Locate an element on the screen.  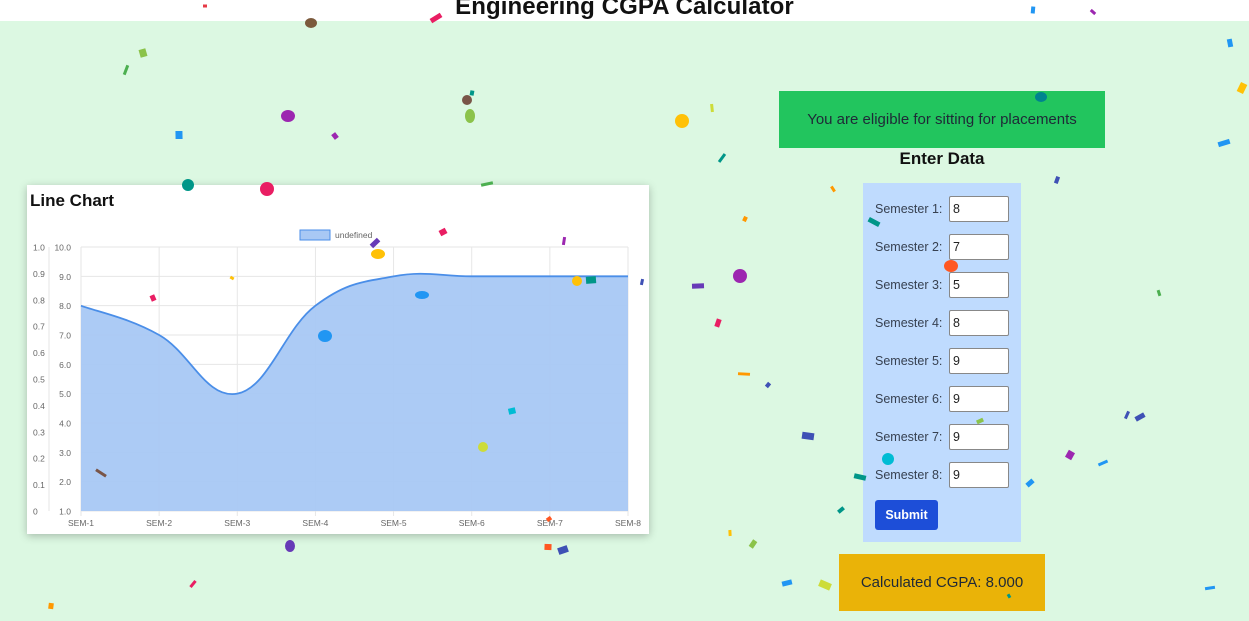
y-tick-label: 9.0 is located at coordinates (65, 277).